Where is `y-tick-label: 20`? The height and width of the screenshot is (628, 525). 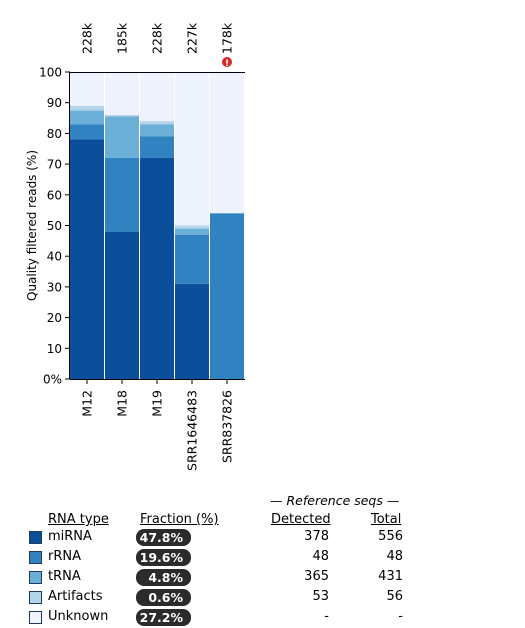
y-tick-label: 20 is located at coordinates (54, 318).